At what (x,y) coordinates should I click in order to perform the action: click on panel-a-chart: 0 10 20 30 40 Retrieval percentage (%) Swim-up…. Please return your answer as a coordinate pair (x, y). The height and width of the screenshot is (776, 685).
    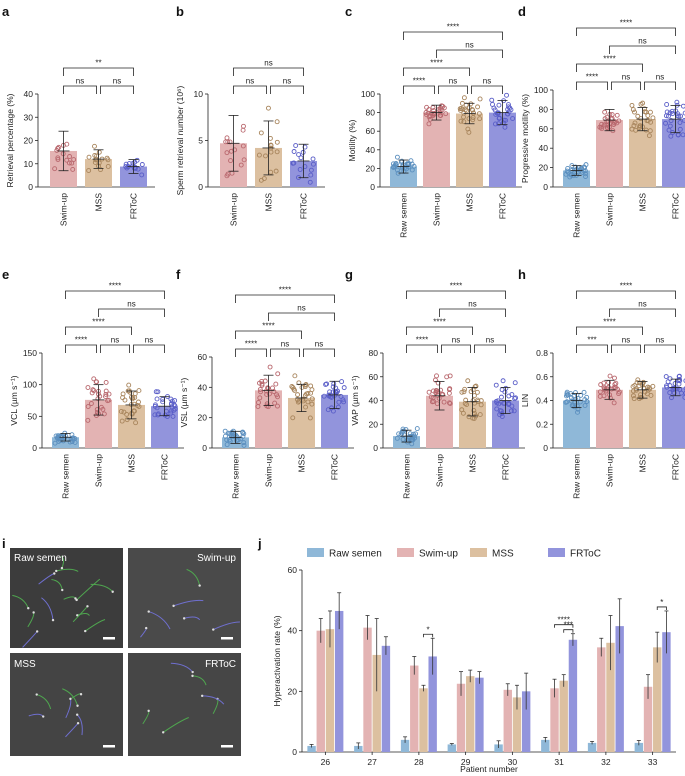
    Looking at the image, I should click on (80, 142).